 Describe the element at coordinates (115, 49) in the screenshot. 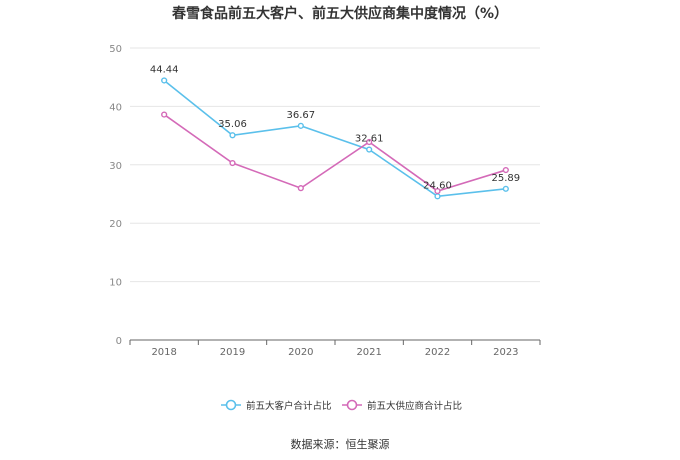

I see `y-tick-label: 50` at that location.